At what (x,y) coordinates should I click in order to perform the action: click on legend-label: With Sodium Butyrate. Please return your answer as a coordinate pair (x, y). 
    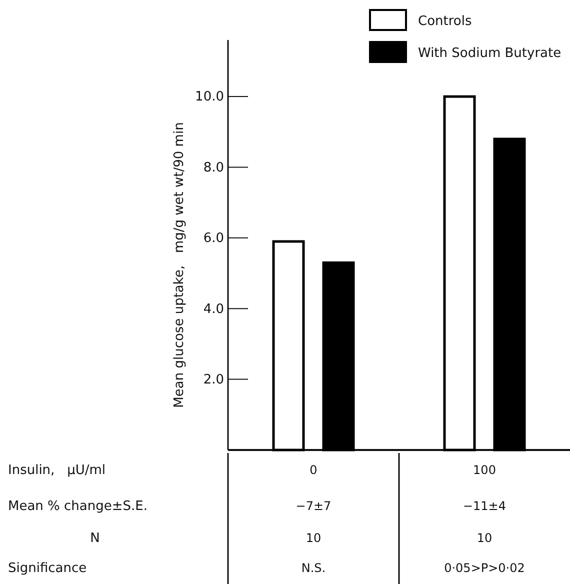
    Looking at the image, I should click on (490, 53).